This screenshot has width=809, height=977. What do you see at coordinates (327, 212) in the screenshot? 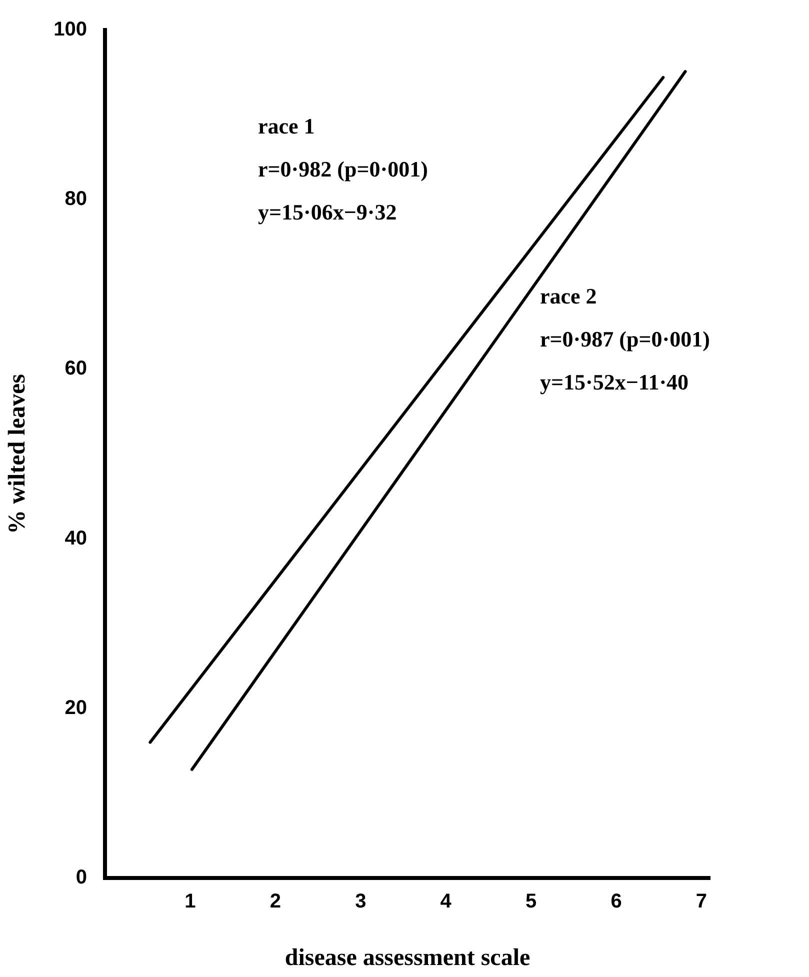
I see `annotation: y=15·06x−9·32` at bounding box center [327, 212].